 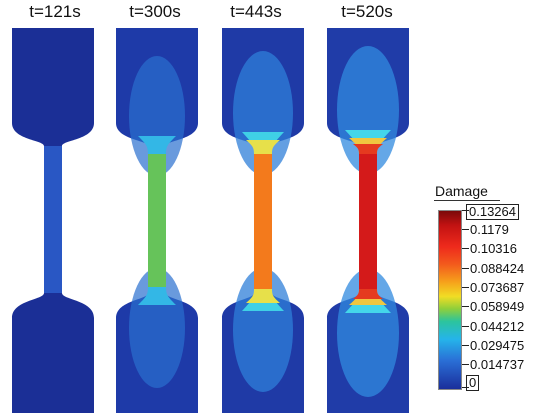 What do you see at coordinates (467, 200) in the screenshot?
I see `legend-title-underline` at bounding box center [467, 200].